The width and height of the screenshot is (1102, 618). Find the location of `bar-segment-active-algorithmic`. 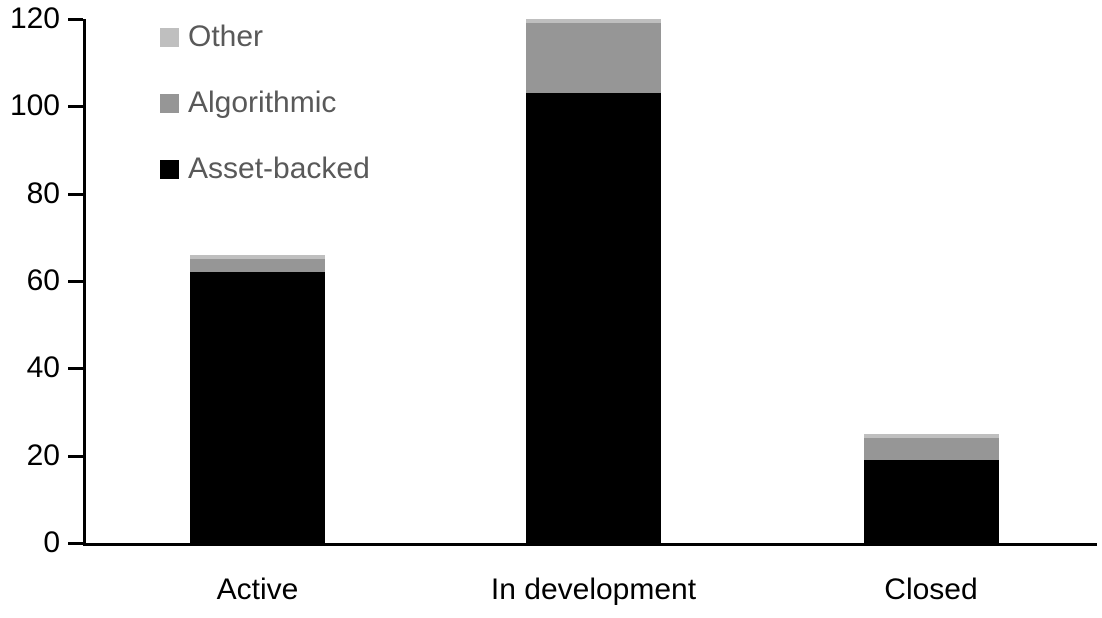

bar-segment-active-algorithmic is located at coordinates (257, 266).